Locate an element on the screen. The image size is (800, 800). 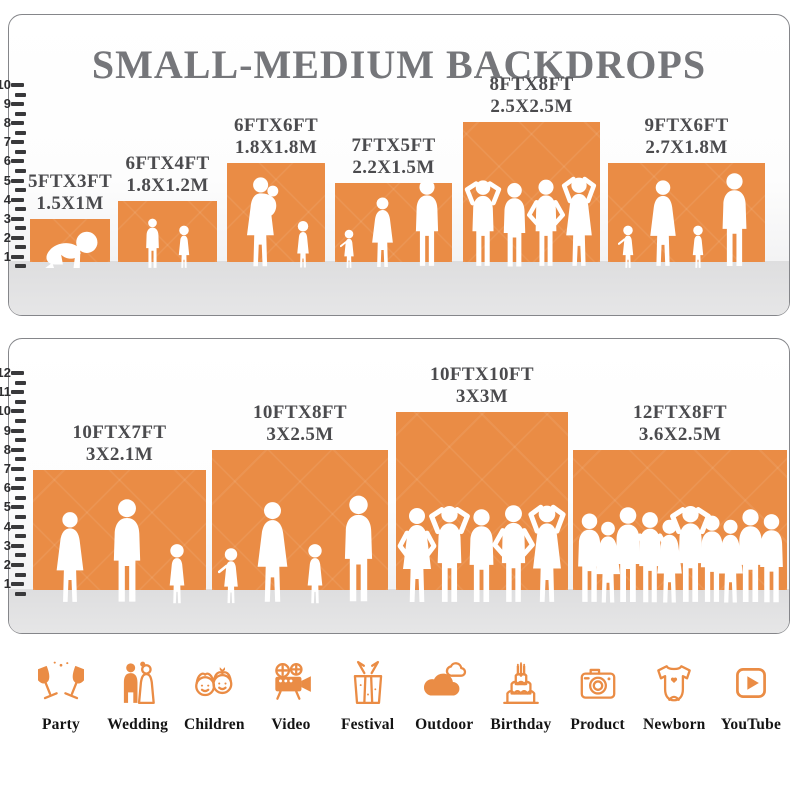
category-label: YouTube is located at coordinates (751, 724).